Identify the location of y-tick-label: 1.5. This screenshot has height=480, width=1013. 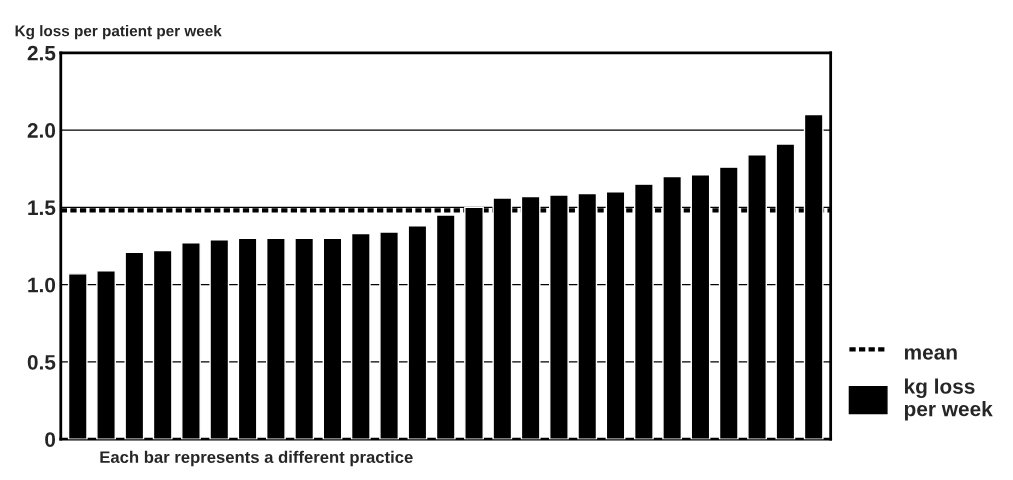
(42, 208).